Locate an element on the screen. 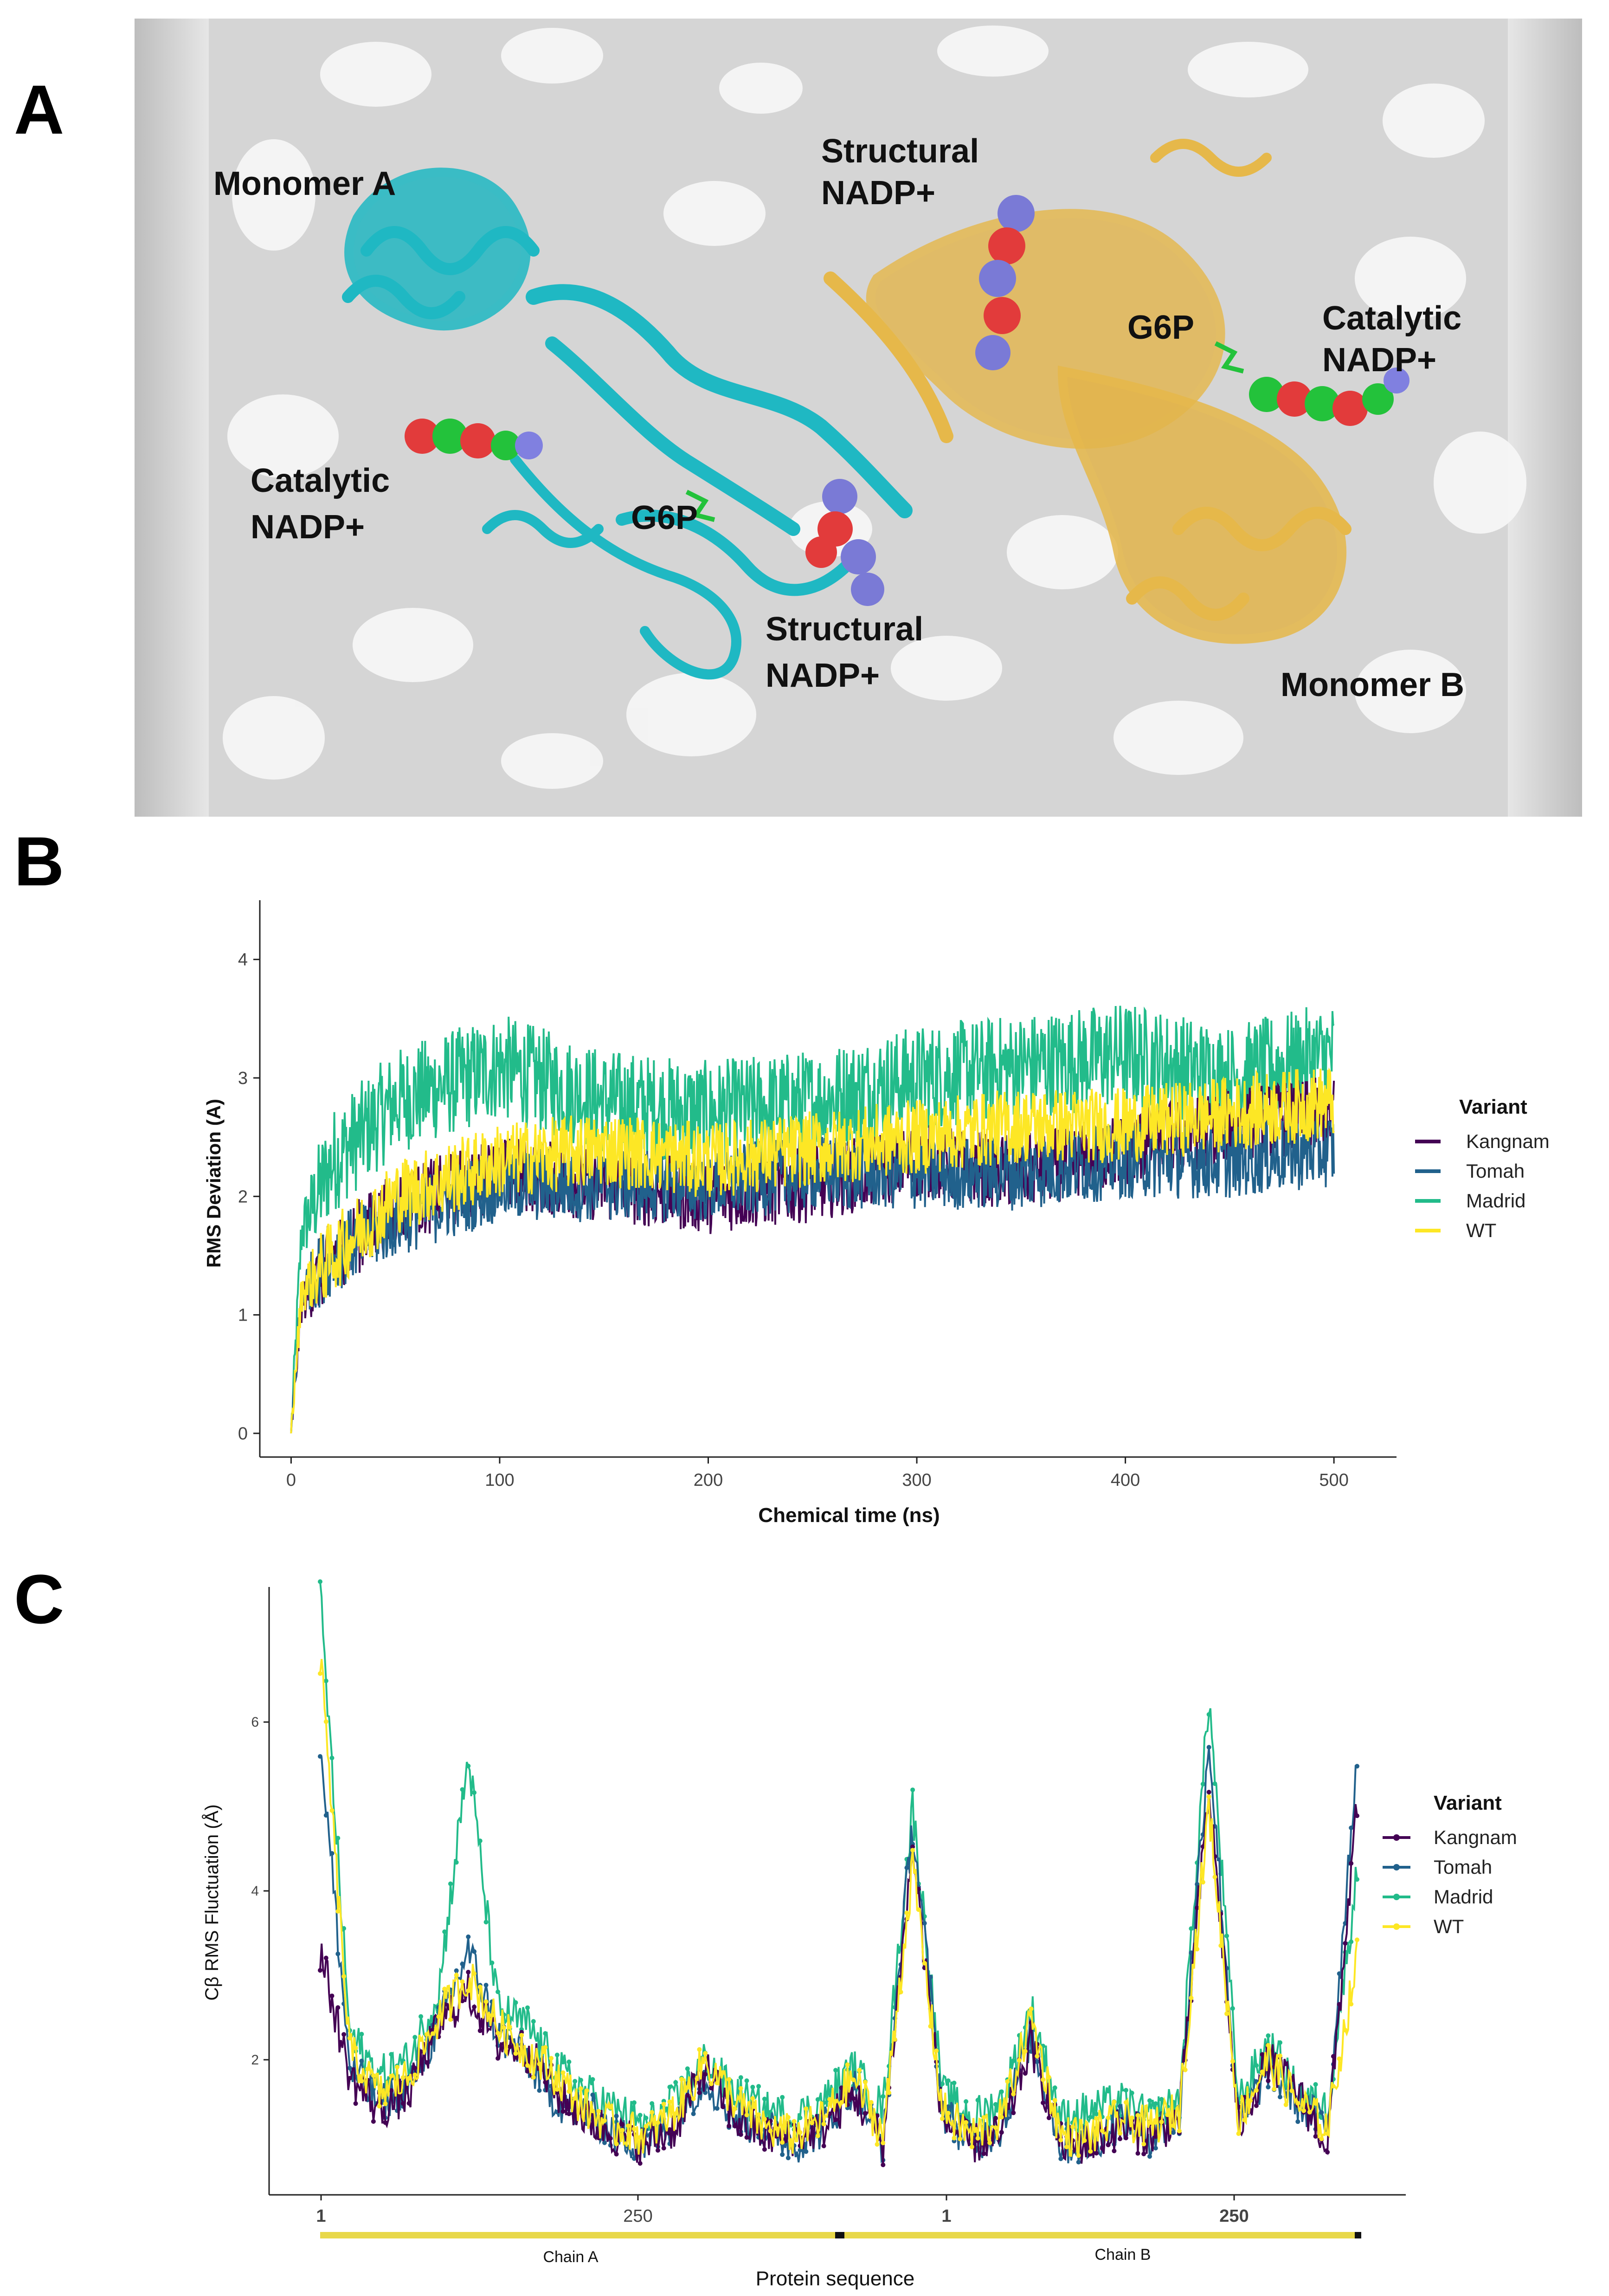 This screenshot has width=1609, height=2296. rmsd-y-tick-label: 2 is located at coordinates (243, 1196).